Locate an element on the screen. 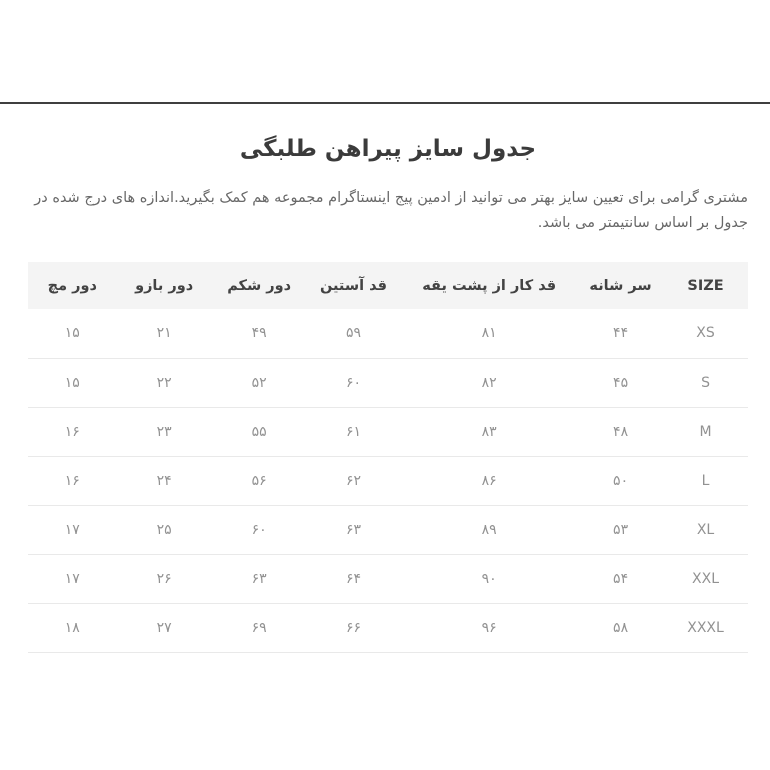  column-header-wrist: دور مچ is located at coordinates (72, 285).